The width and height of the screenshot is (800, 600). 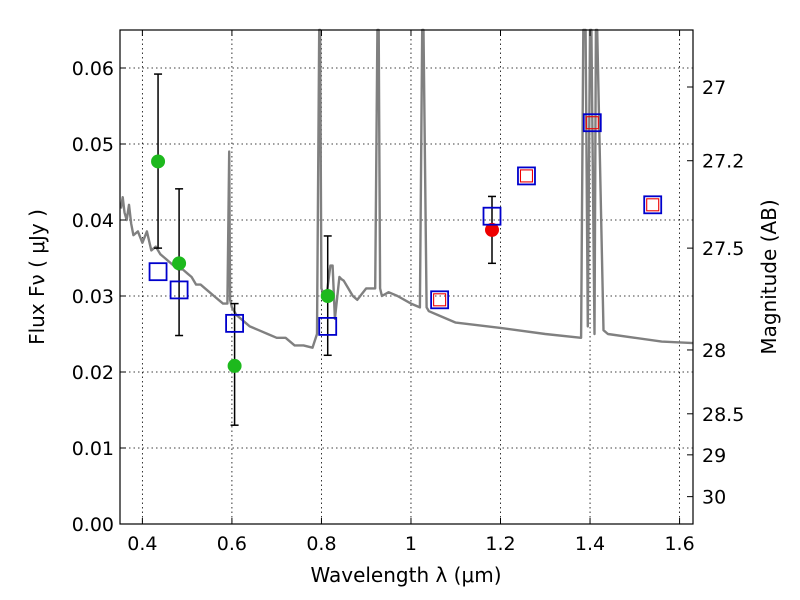 I want to click on y-tick-label: 0.06, so click(x=93, y=69).